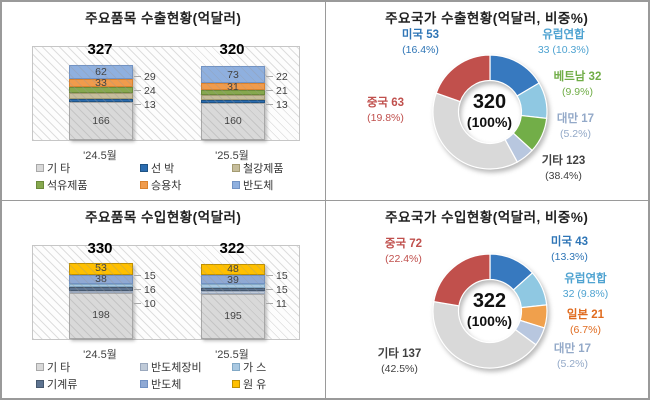  Describe the element at coordinates (282, 77) in the screenshot. I see `segment-value-label-outside: 22` at that location.